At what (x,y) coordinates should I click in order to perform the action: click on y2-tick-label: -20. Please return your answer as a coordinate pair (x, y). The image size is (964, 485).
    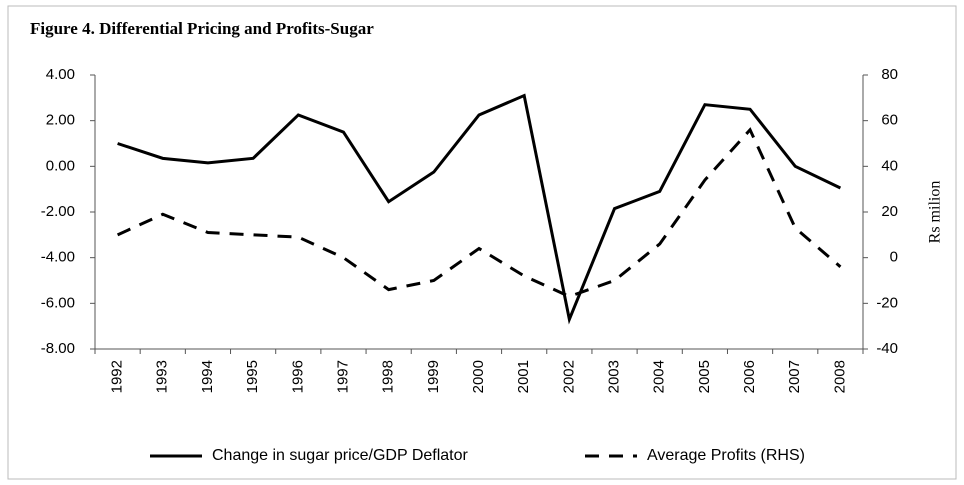
    Looking at the image, I should click on (887, 302).